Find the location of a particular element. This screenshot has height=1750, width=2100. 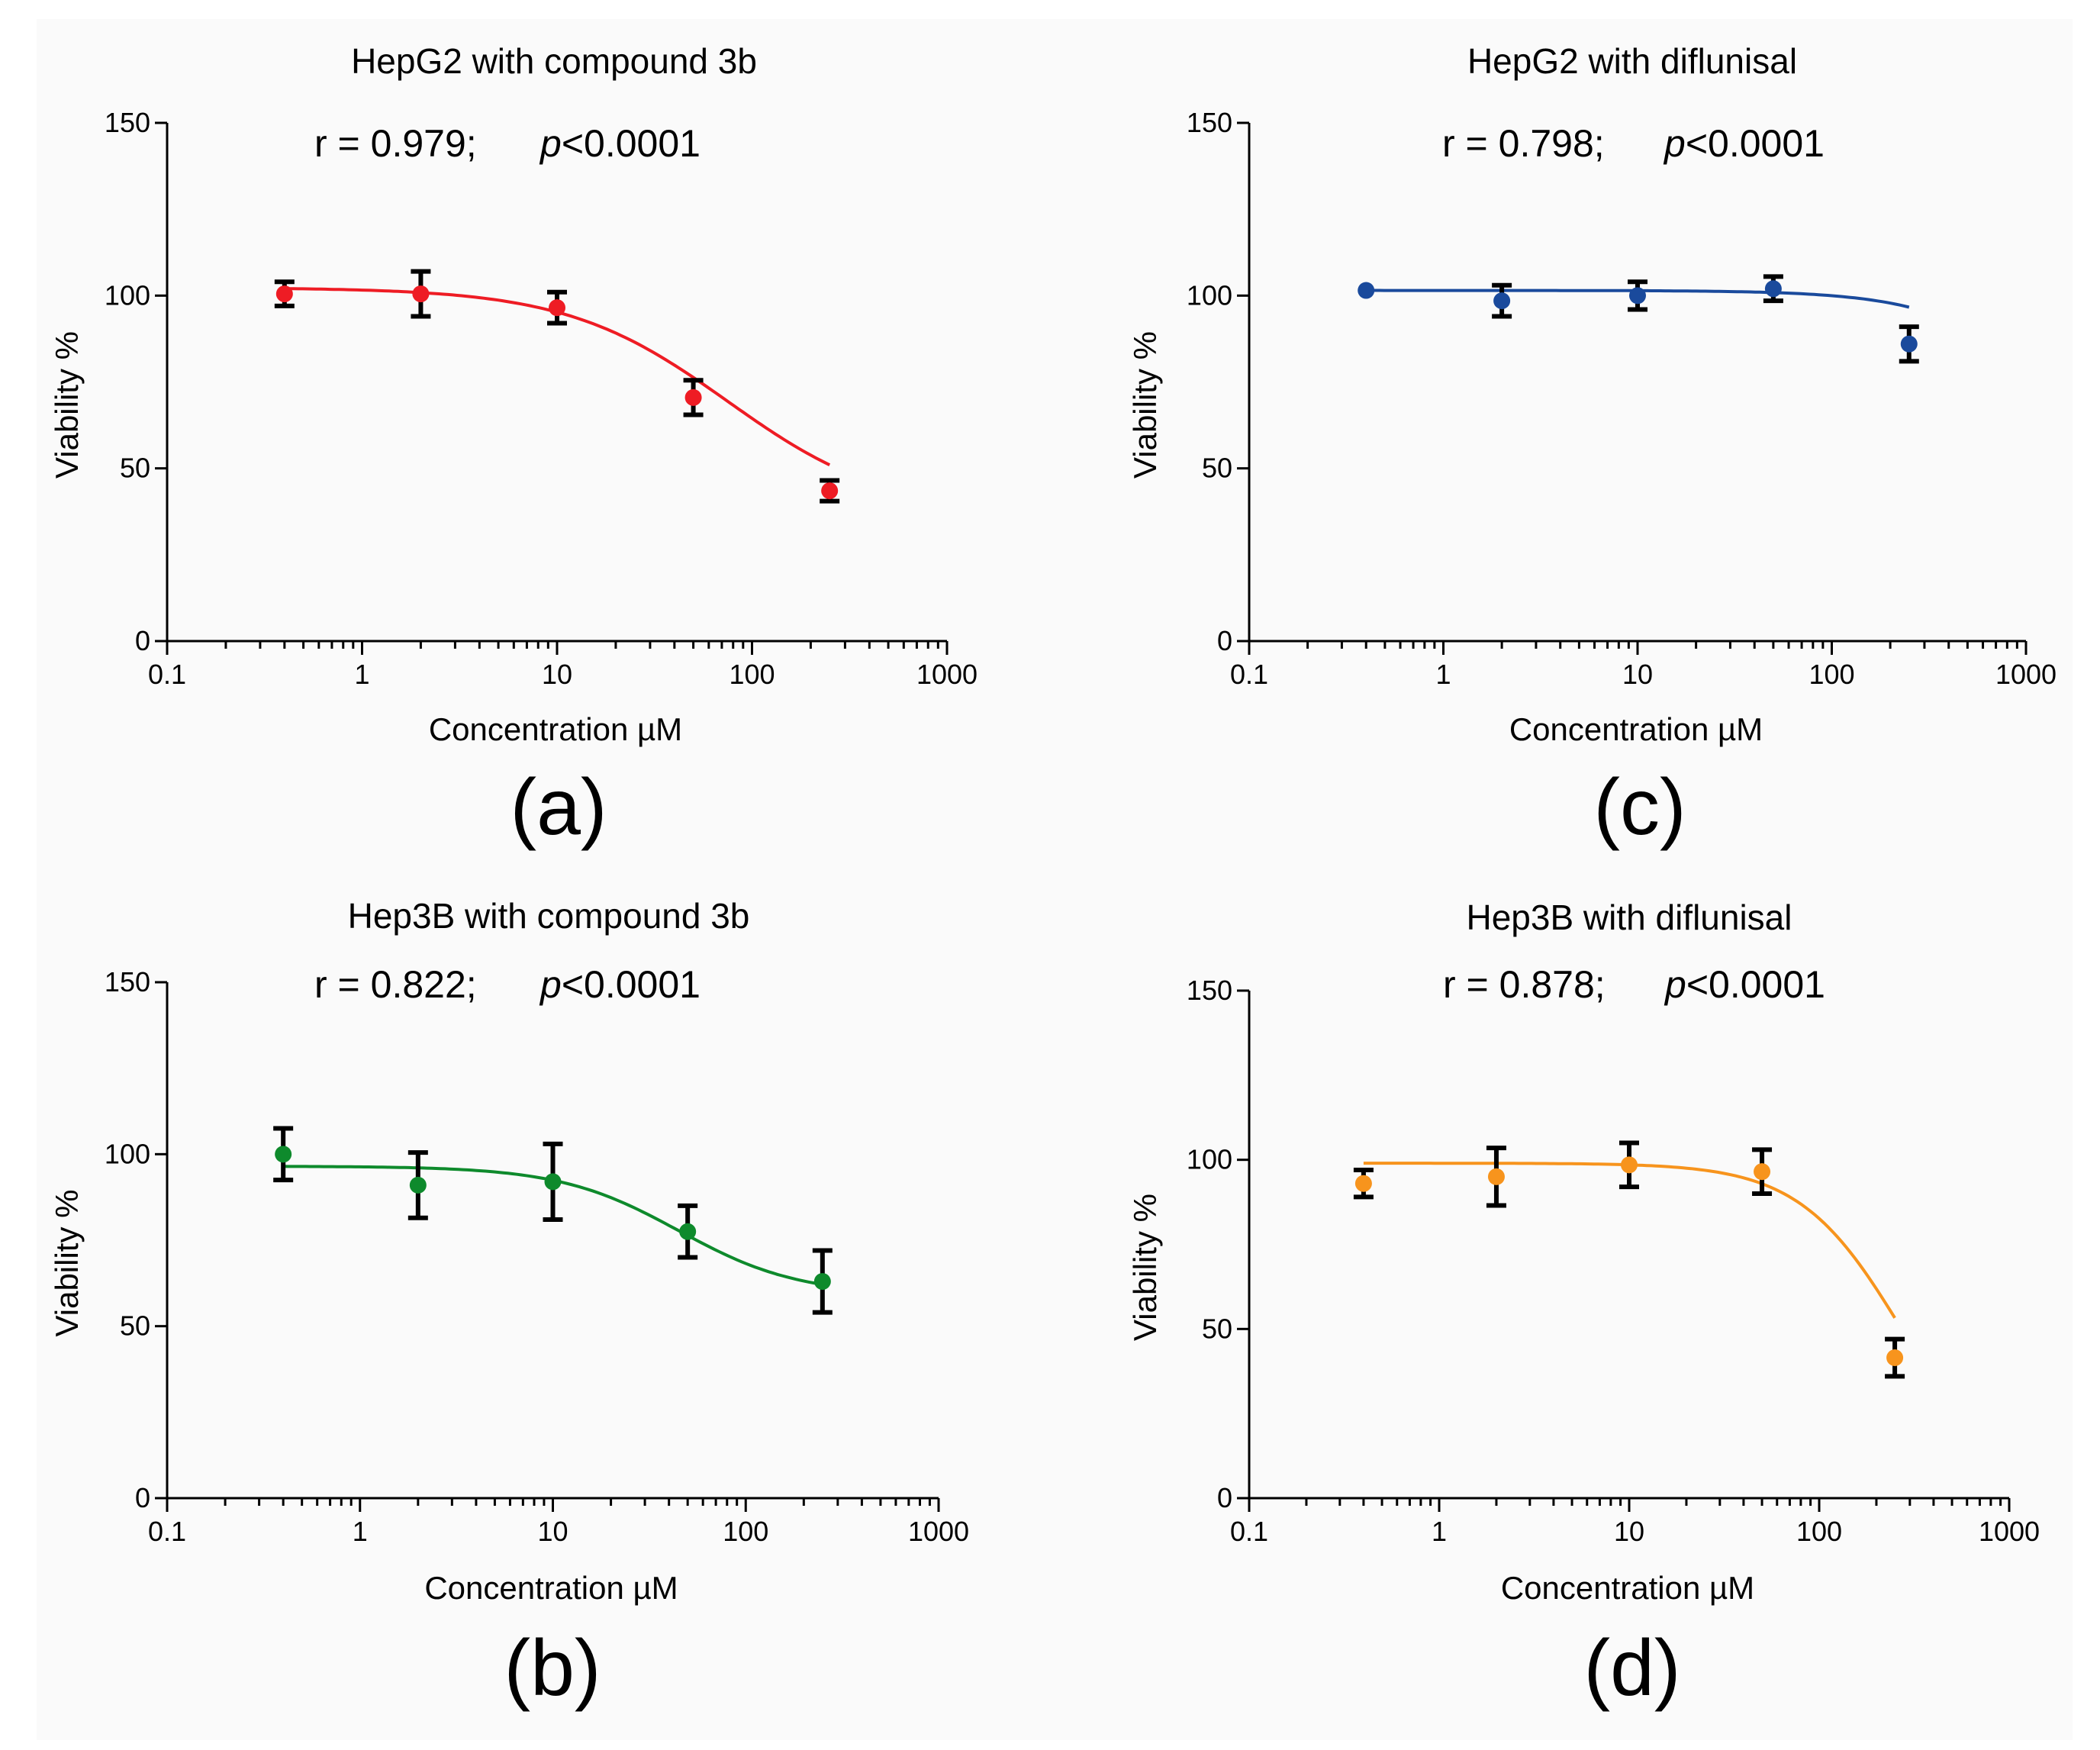

panel-label: (c) is located at coordinates (1640, 807).